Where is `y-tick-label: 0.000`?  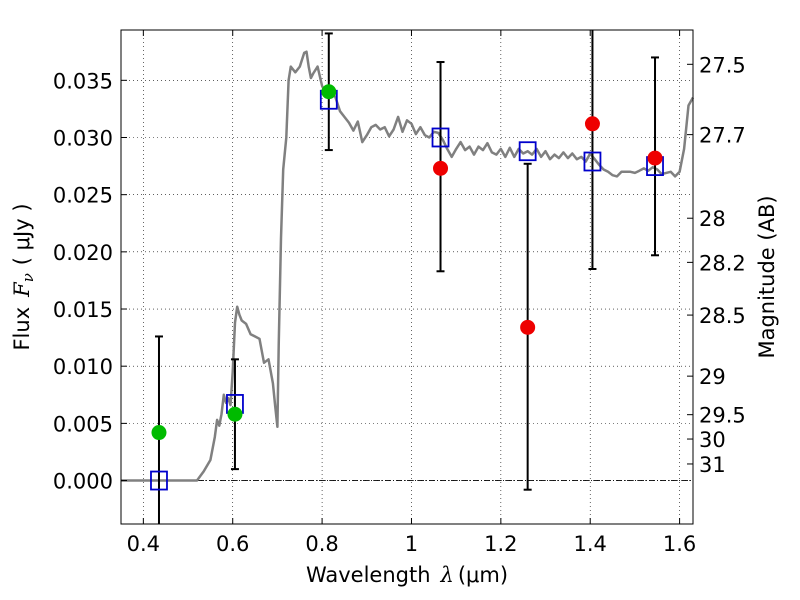 y-tick-label: 0.000 is located at coordinates (83, 482).